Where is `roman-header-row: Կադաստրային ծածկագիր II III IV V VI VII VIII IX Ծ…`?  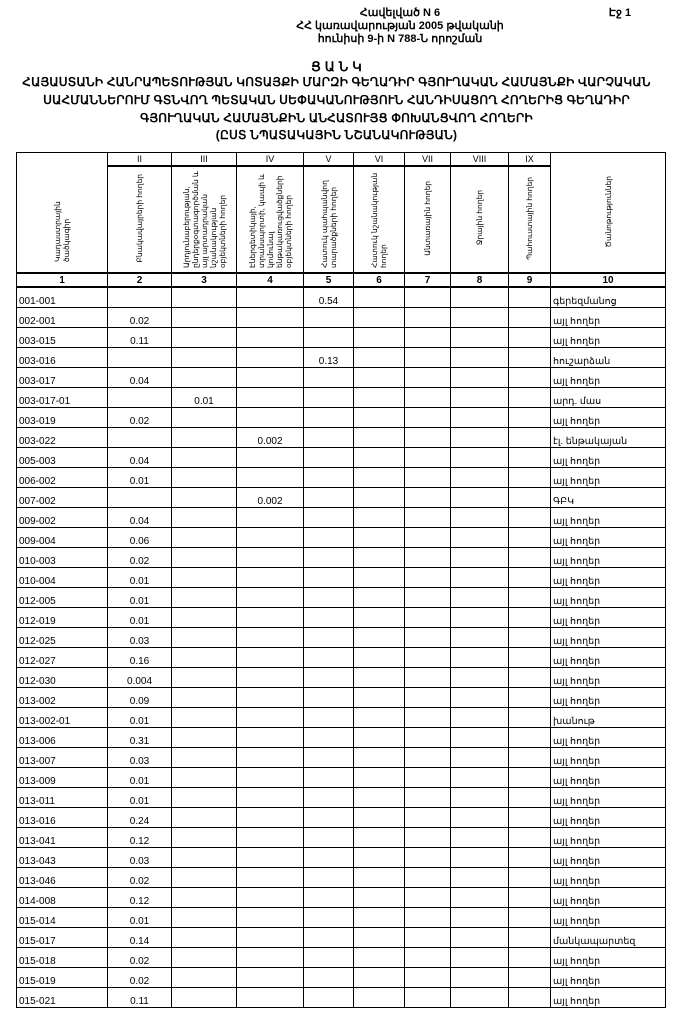
roman-header-row: Կադաստրային ծածկագիր II III IV V VI VII VIII IX Ծ… is located at coordinates (341, 213).